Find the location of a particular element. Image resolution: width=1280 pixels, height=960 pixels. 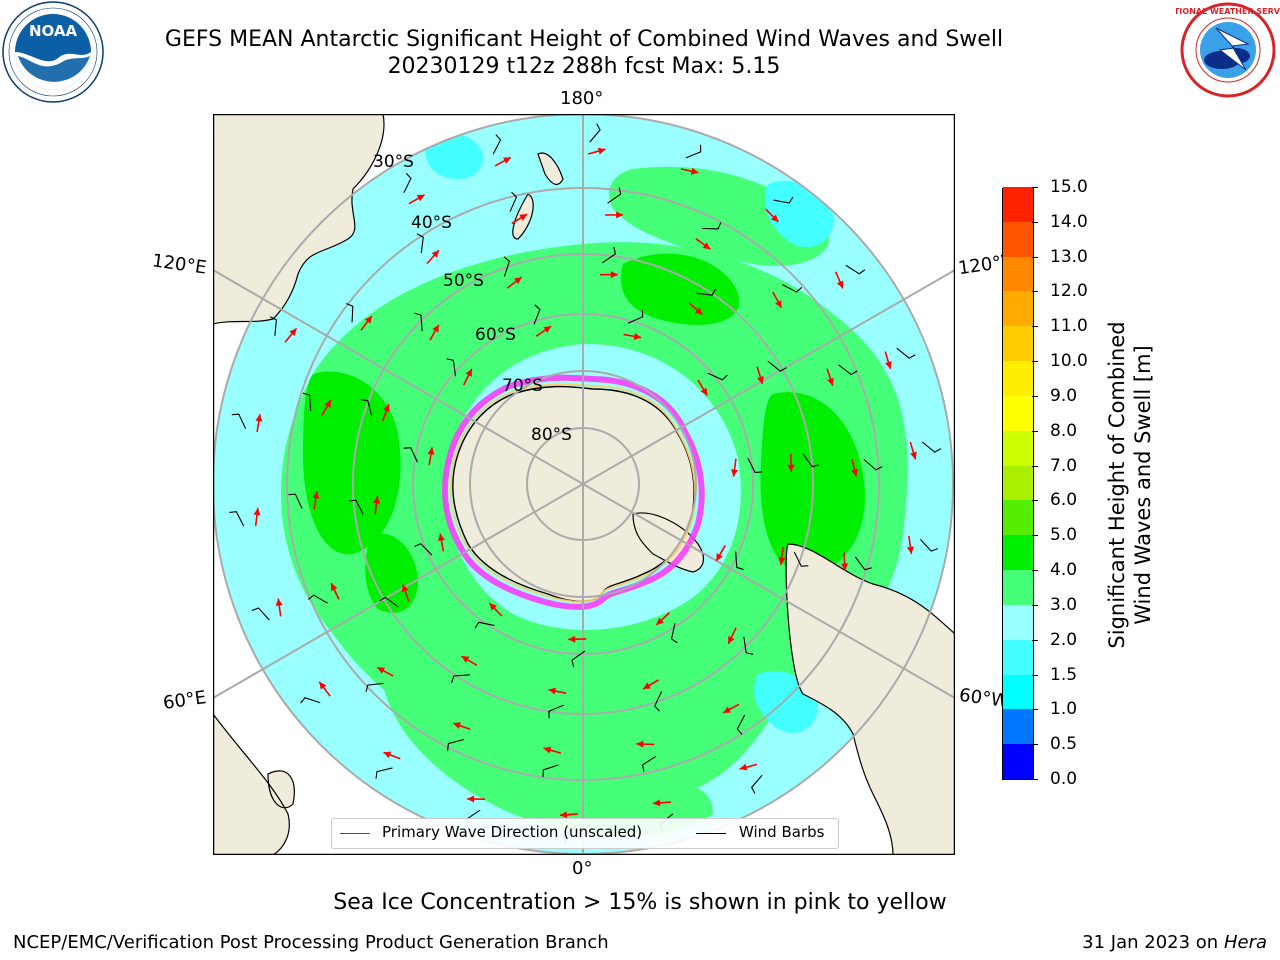

legend-wind-swatch is located at coordinates (711, 833).